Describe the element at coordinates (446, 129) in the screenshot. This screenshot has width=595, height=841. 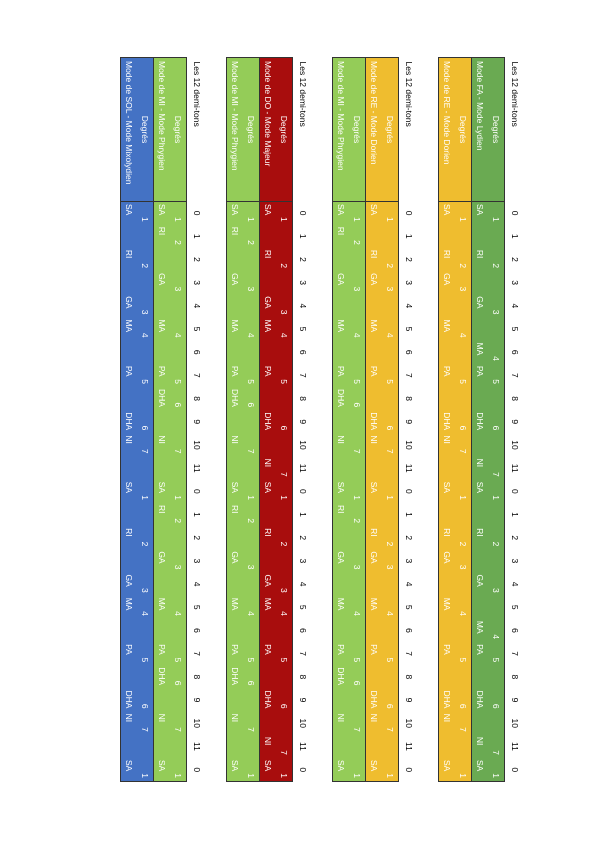
I see `mode-name: Mode de RE - Mode Dorien` at that location.